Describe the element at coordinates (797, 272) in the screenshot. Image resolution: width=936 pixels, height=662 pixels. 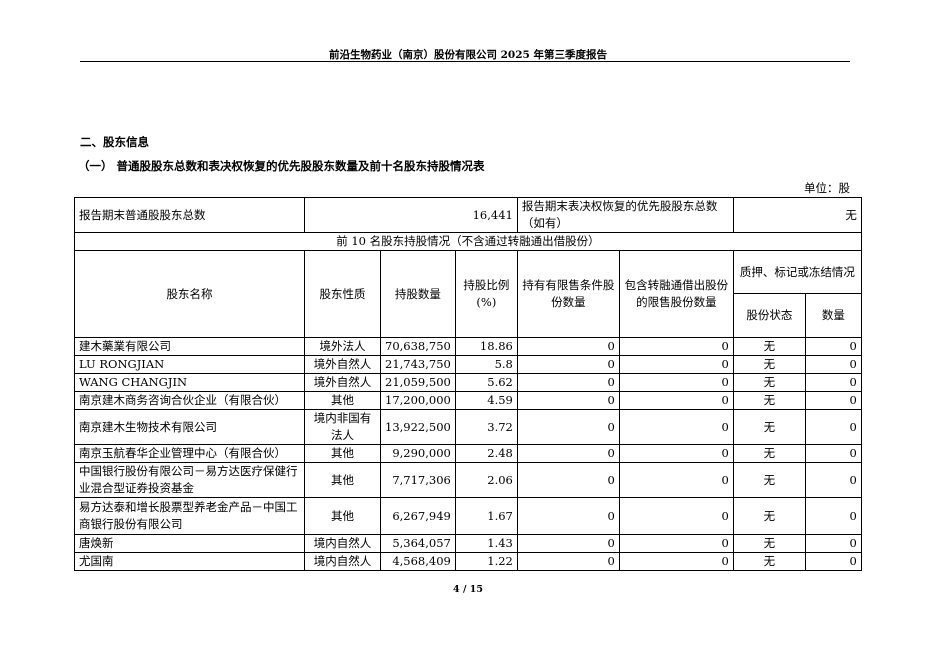
I see `col-header-pledge: 质押、标记或冻结情况` at that location.